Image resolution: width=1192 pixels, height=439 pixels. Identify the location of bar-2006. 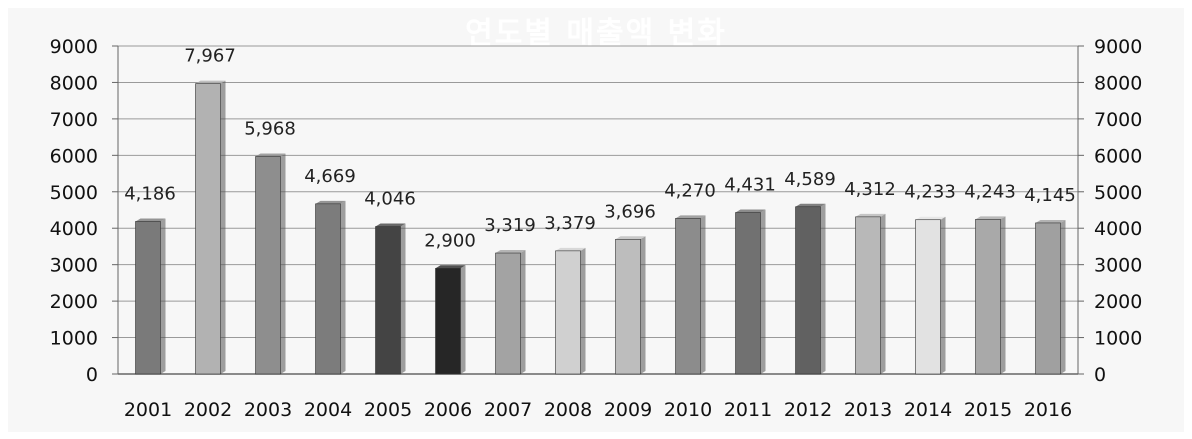
(448, 321).